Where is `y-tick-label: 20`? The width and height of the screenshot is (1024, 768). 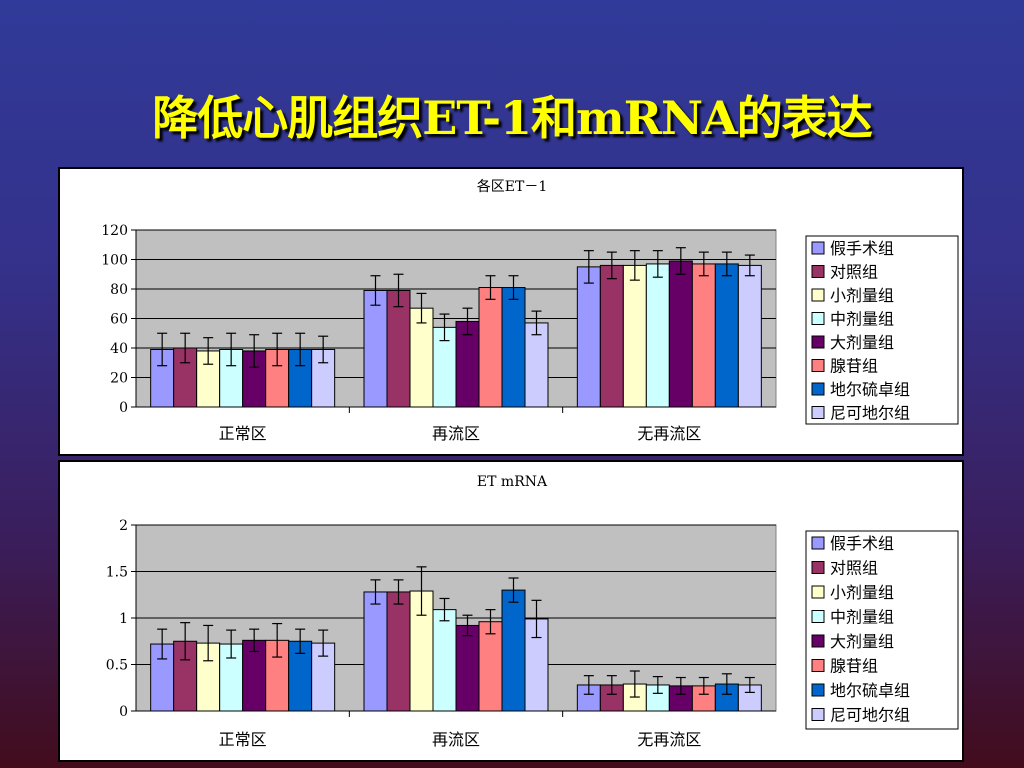 y-tick-label: 20 is located at coordinates (119, 379).